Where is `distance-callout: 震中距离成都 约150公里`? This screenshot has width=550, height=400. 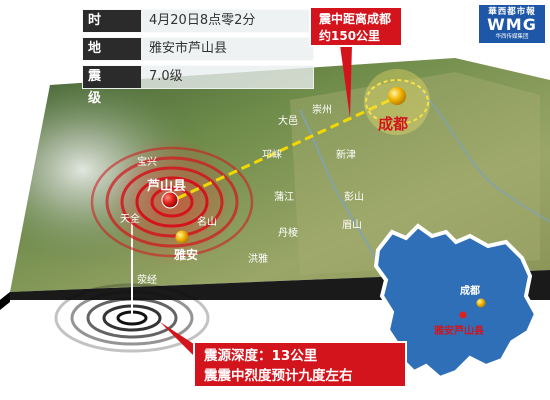
distance-callout: 震中距离成都 约150公里 is located at coordinates (356, 26).